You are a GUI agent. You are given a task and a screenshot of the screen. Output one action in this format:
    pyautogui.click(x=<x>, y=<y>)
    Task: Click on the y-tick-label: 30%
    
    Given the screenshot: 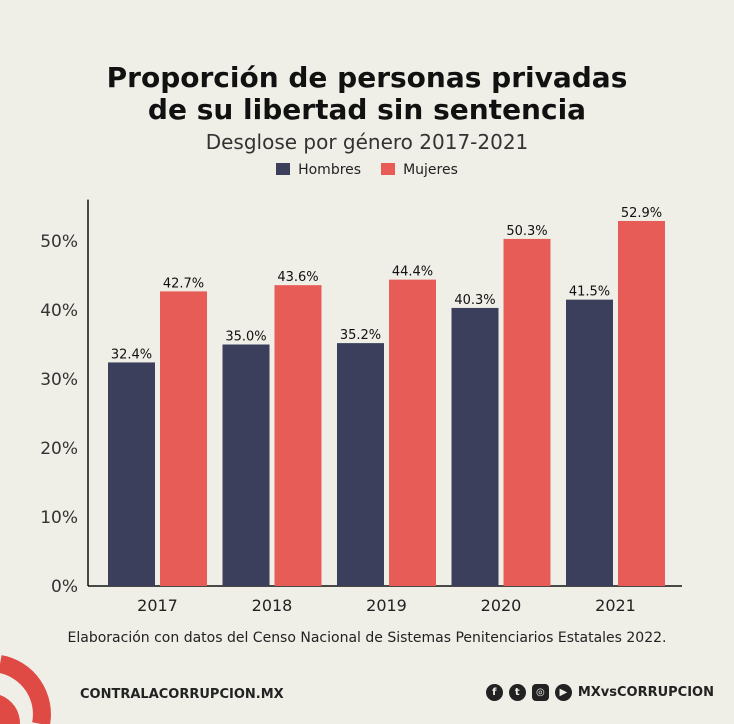 What is the action you would take?
    pyautogui.click(x=59, y=380)
    